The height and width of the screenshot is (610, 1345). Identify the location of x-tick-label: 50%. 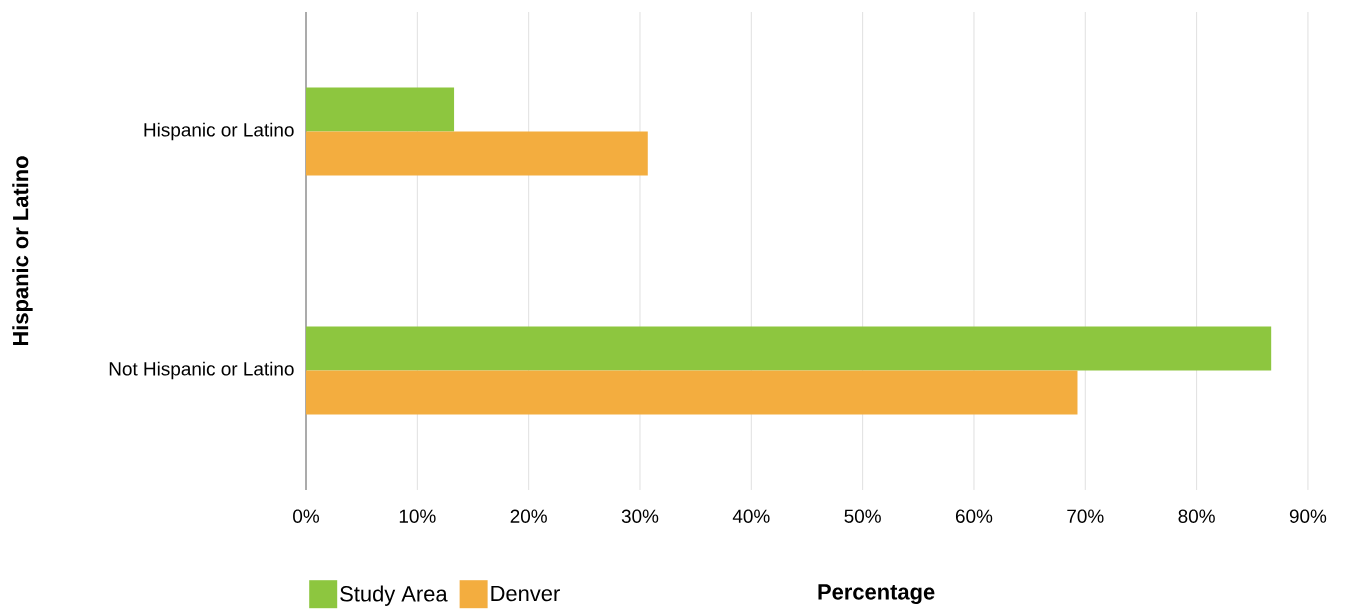
(862, 516).